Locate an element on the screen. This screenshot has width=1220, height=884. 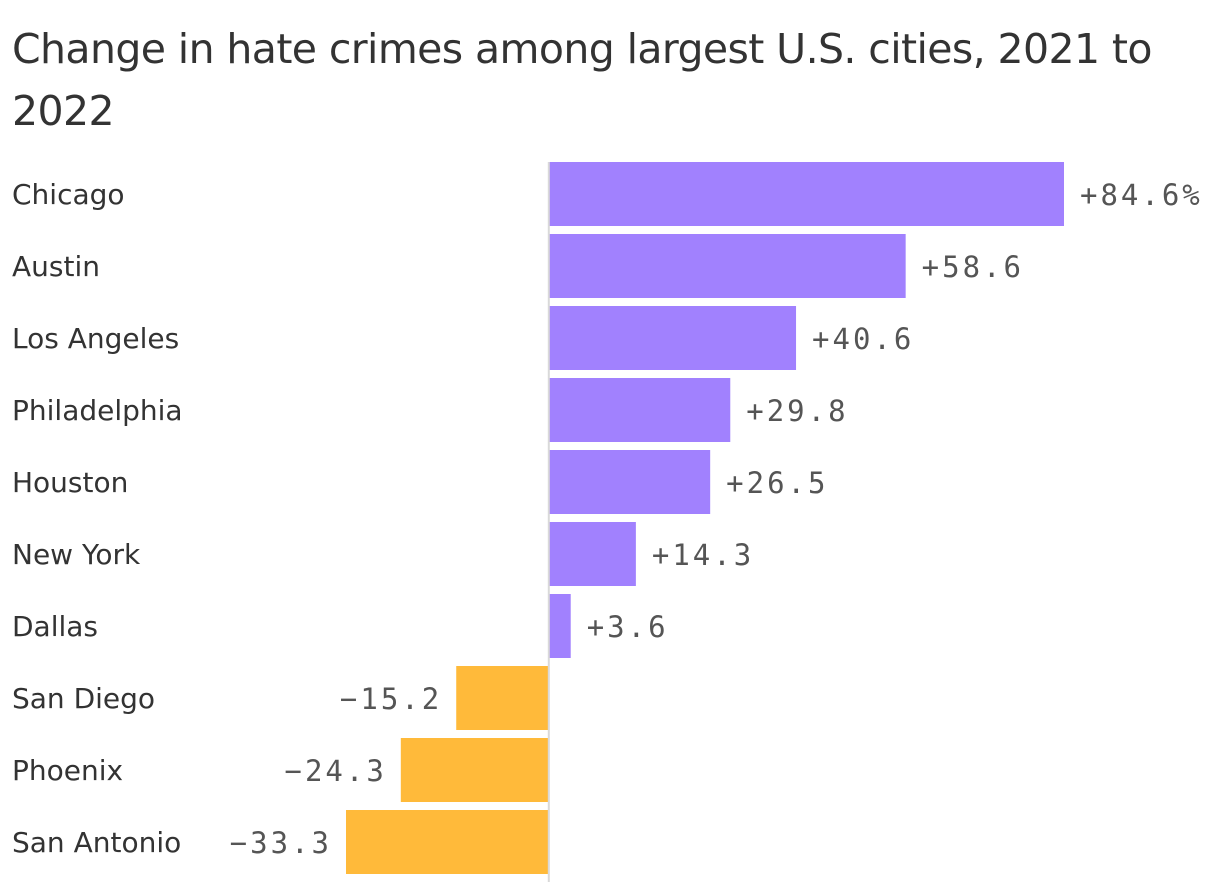
category-label-san-antonio: San Antonio is located at coordinates (96, 842).